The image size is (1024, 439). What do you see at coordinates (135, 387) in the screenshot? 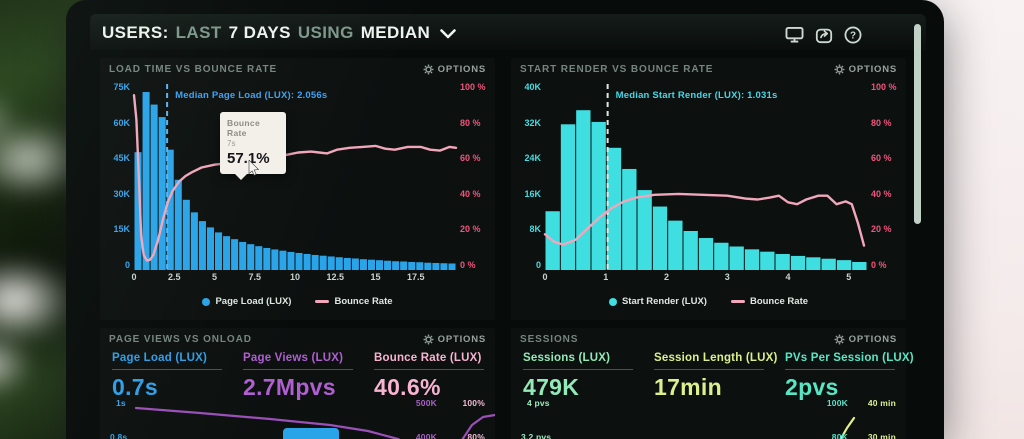
I see `metric-value: 0.7s` at bounding box center [135, 387].